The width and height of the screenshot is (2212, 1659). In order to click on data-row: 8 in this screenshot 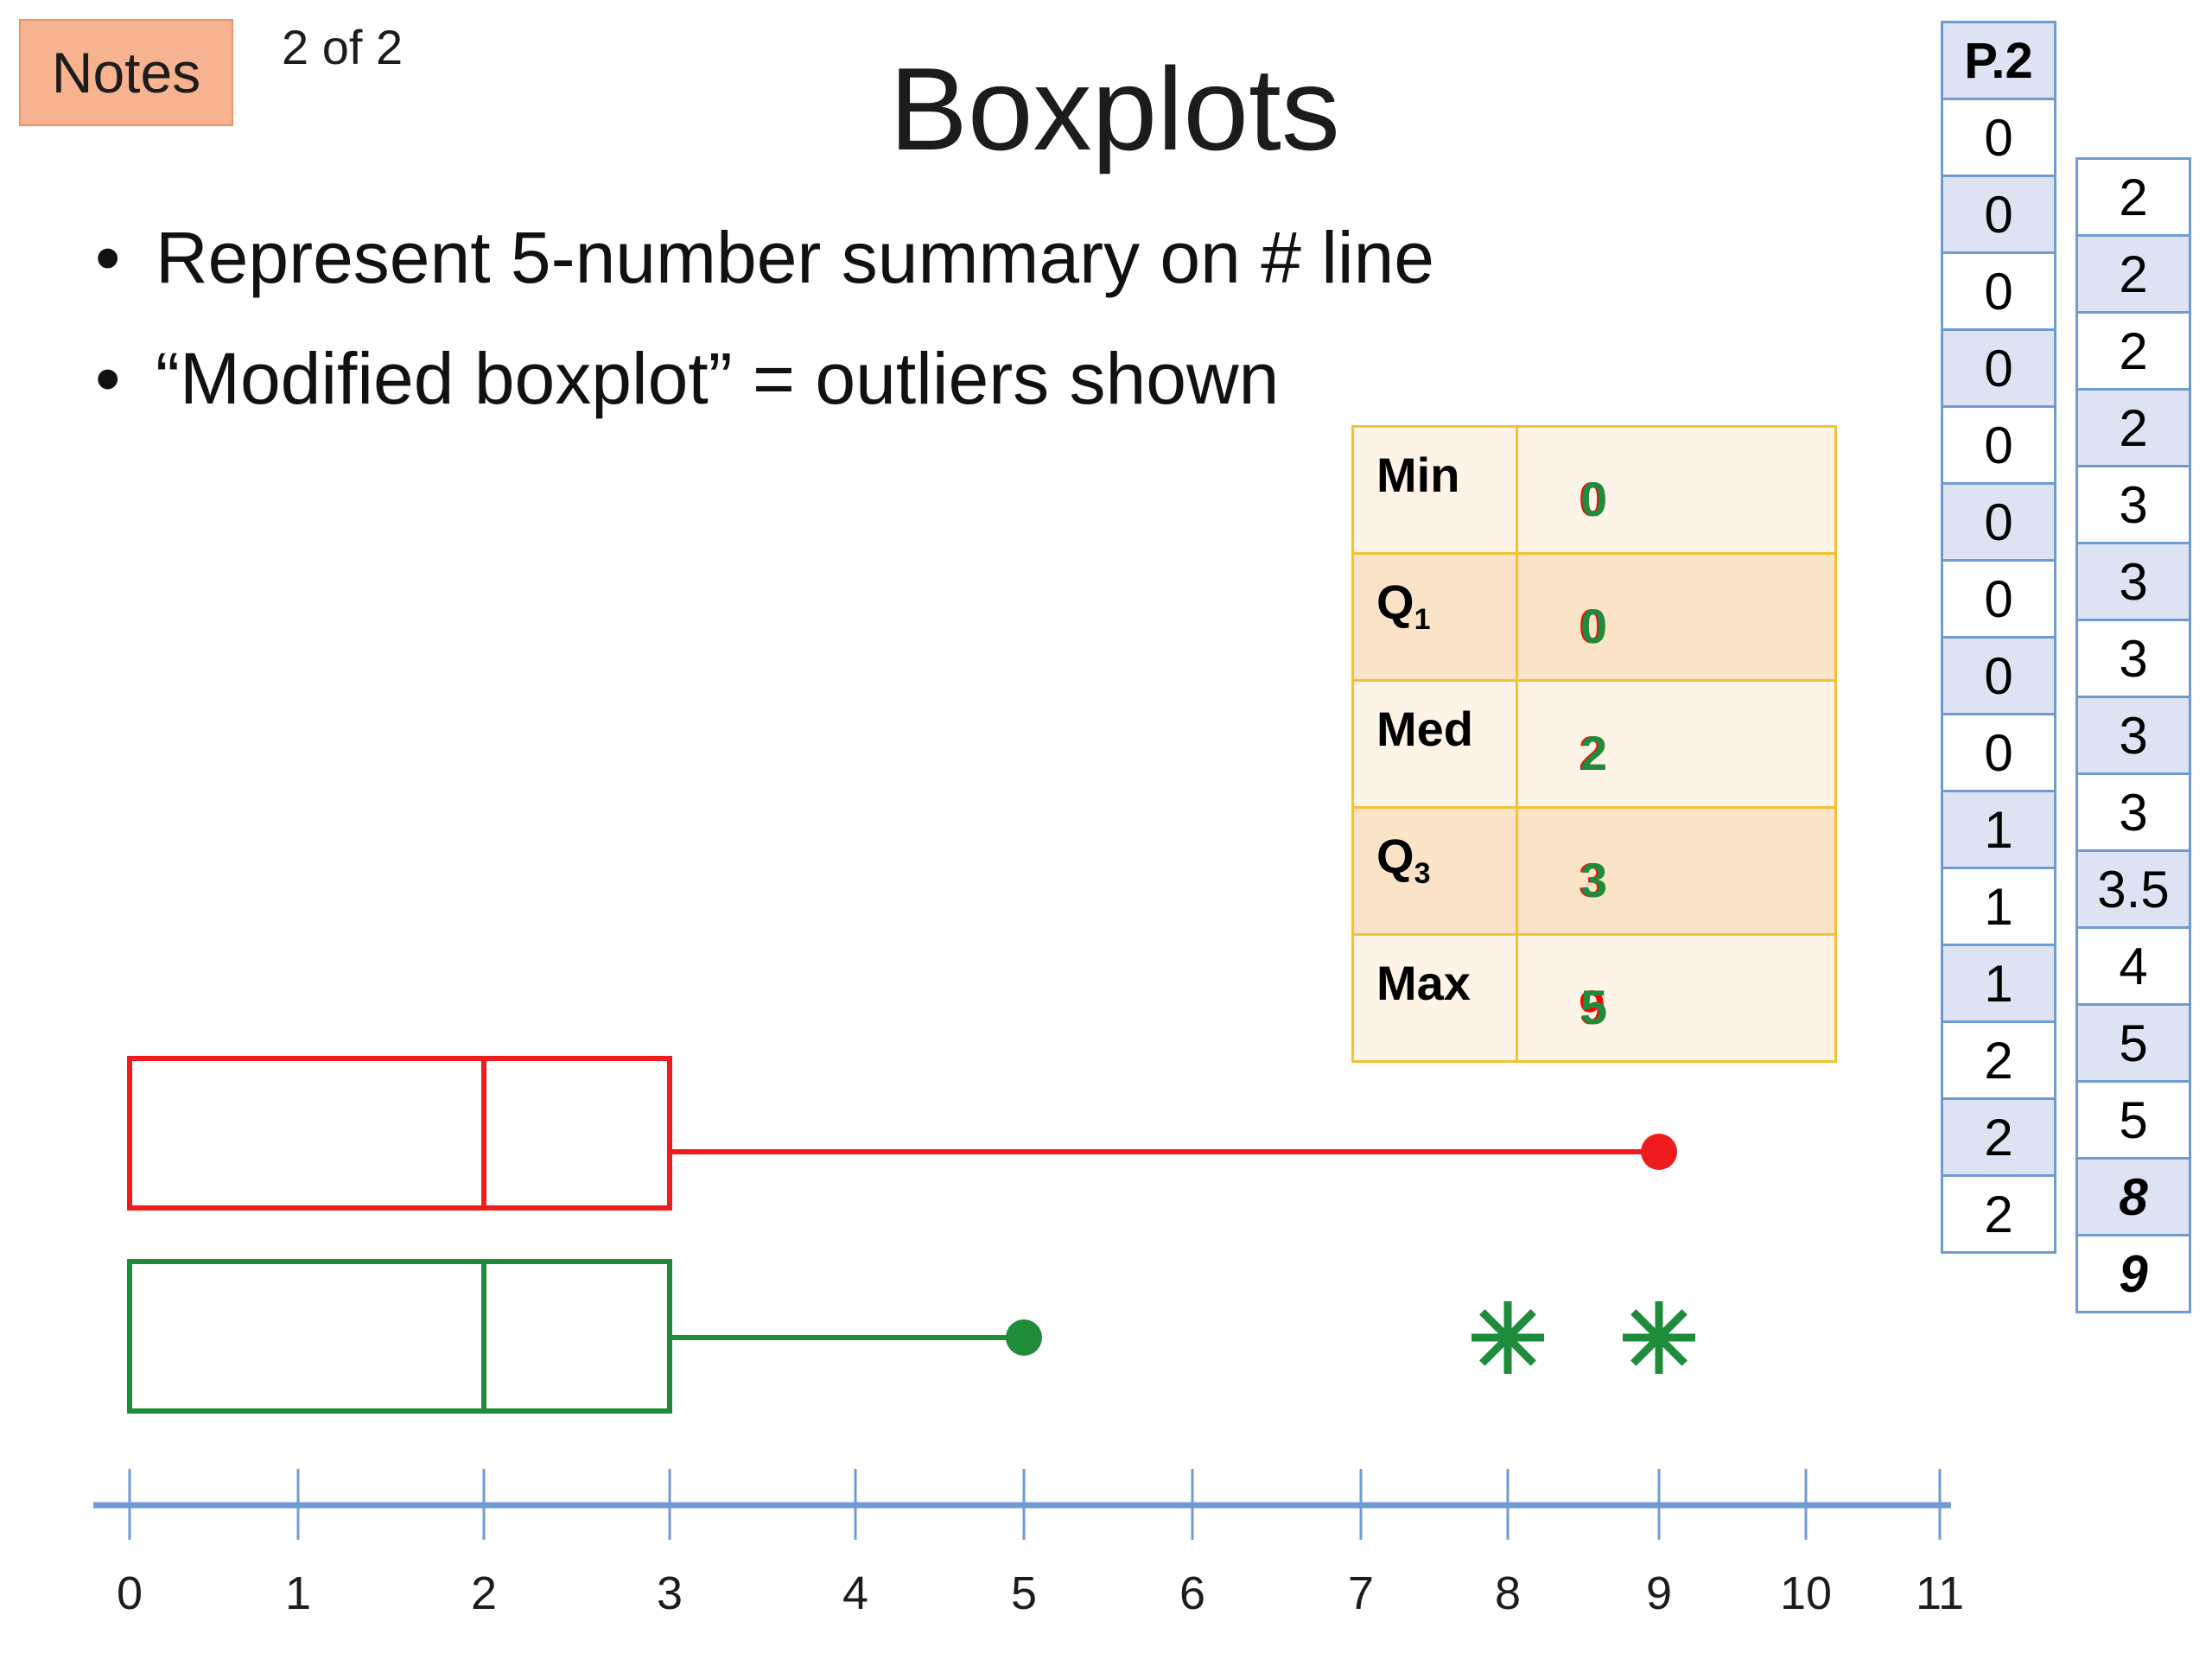, I will do `click(2133, 1196)`.